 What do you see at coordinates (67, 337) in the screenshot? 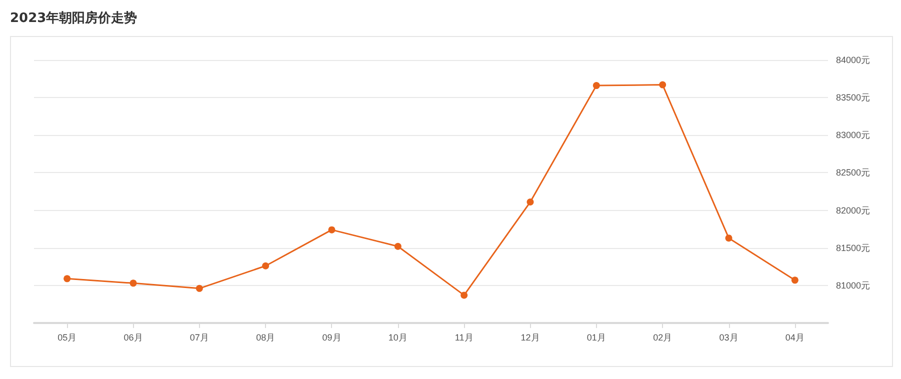
I see `x-tick-label: 05月` at bounding box center [67, 337].